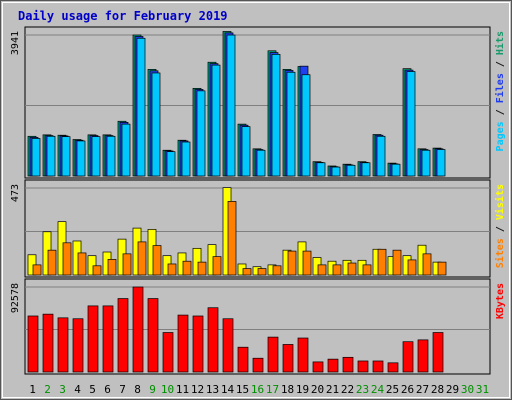 The width and height of the screenshot is (512, 400). Describe the element at coordinates (452, 389) in the screenshot. I see `day-label: 29` at that location.